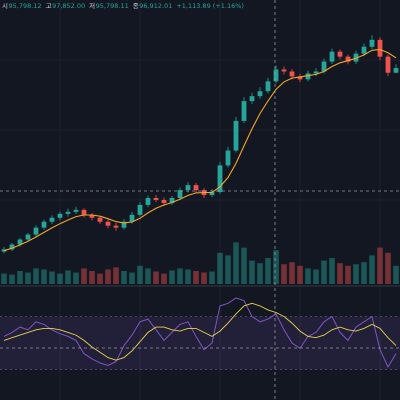 This screenshot has width=400, height=400. What do you see at coordinates (24, 6) in the screenshot?
I see `ohlc-value: 95,798.12` at bounding box center [24, 6].